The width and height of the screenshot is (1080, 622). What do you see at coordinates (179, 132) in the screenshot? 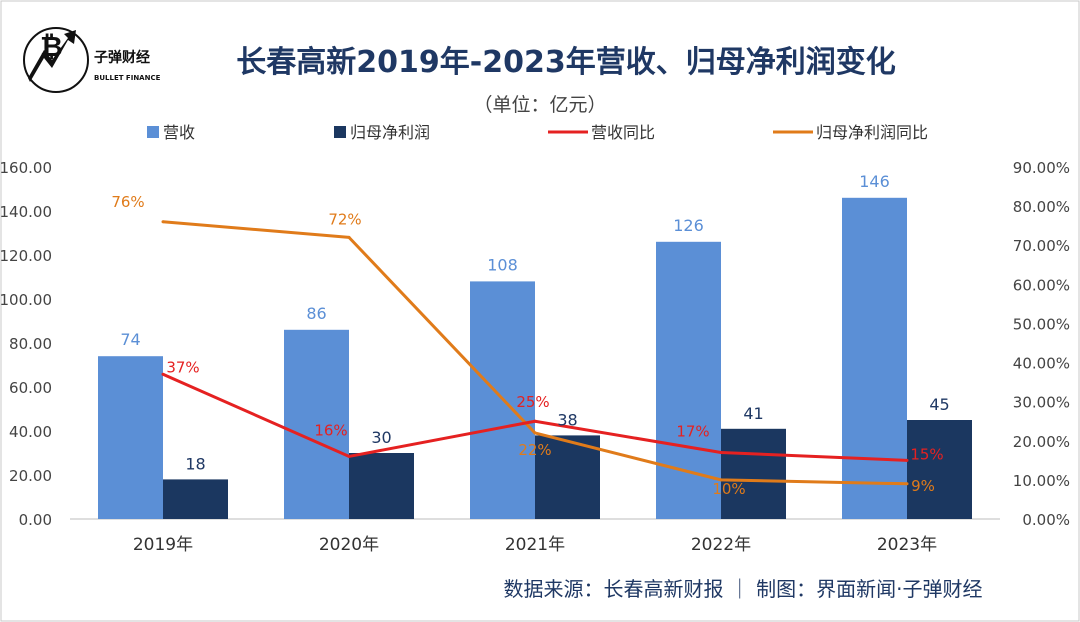
I see `legend-label-revenue: 营收` at bounding box center [179, 132].